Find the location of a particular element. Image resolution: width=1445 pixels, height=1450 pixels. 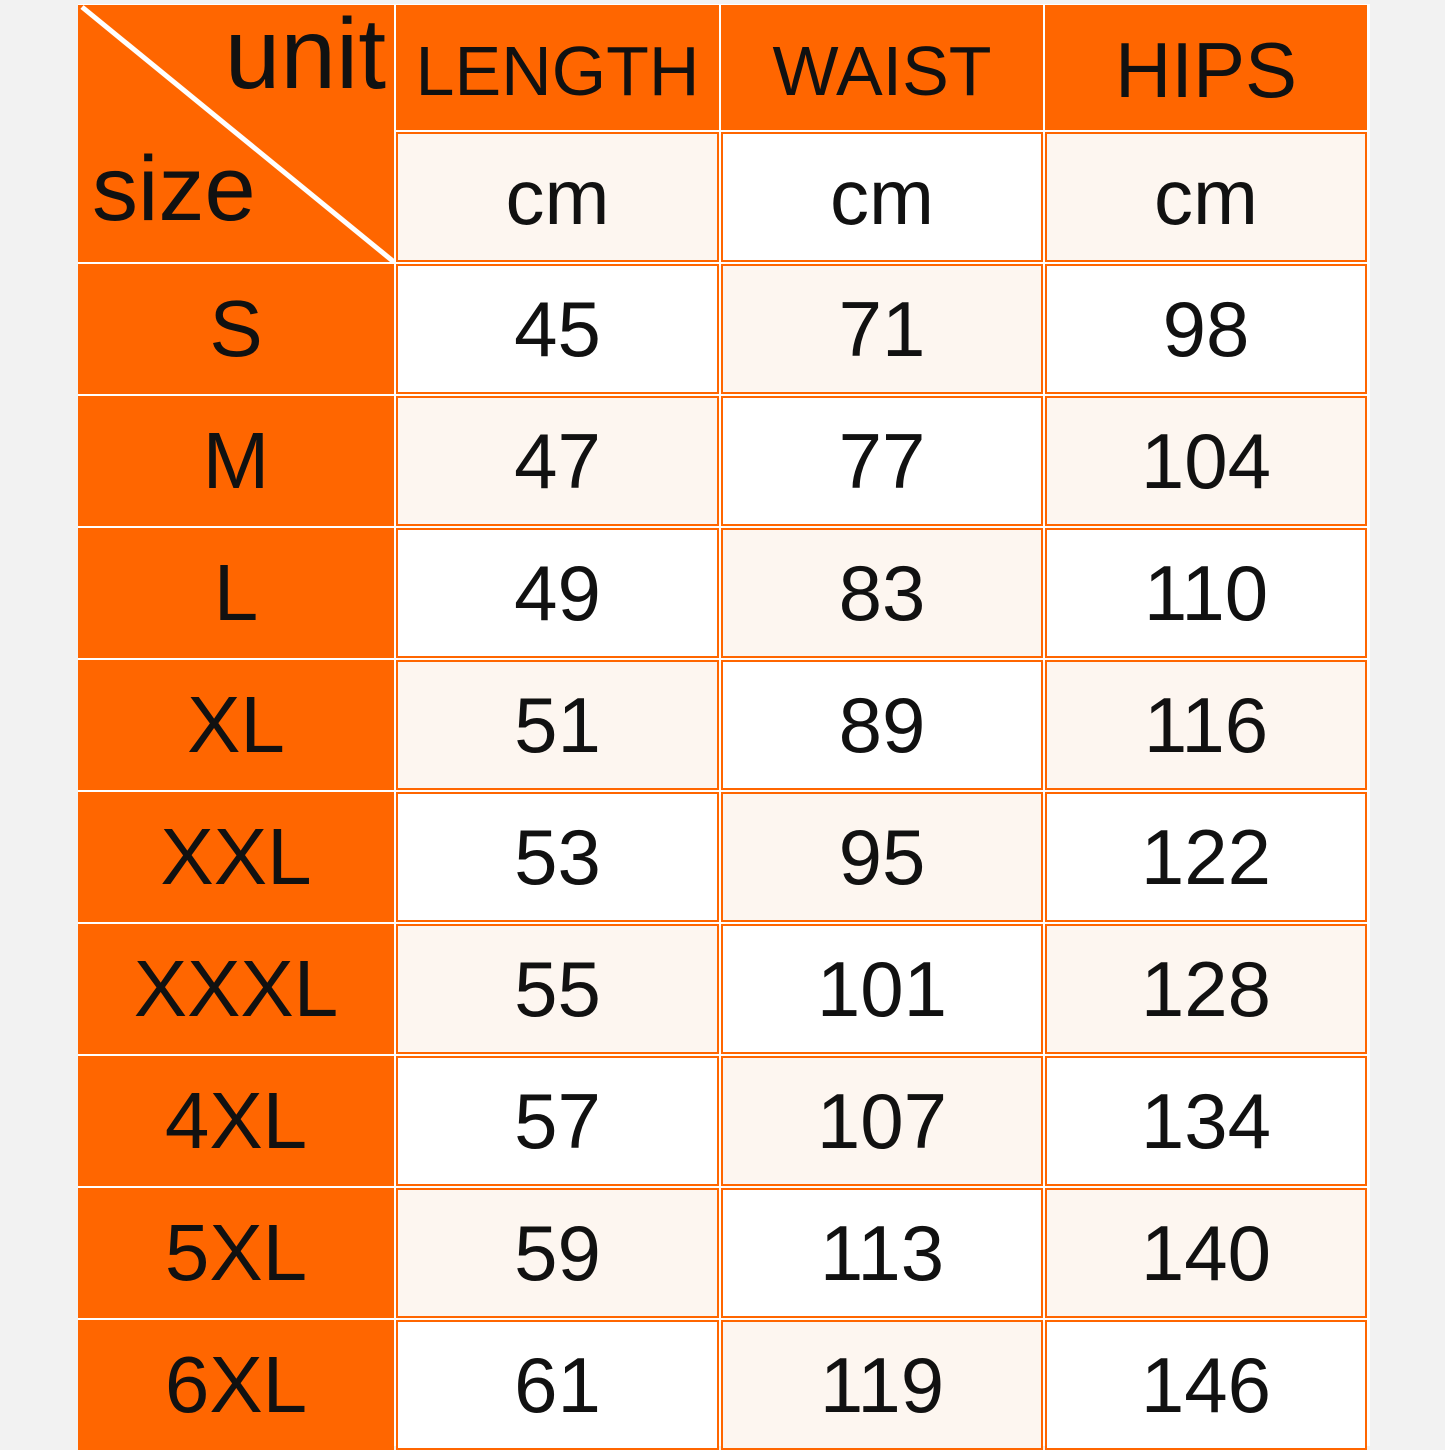

value-cell: 89 is located at coordinates (882, 725).